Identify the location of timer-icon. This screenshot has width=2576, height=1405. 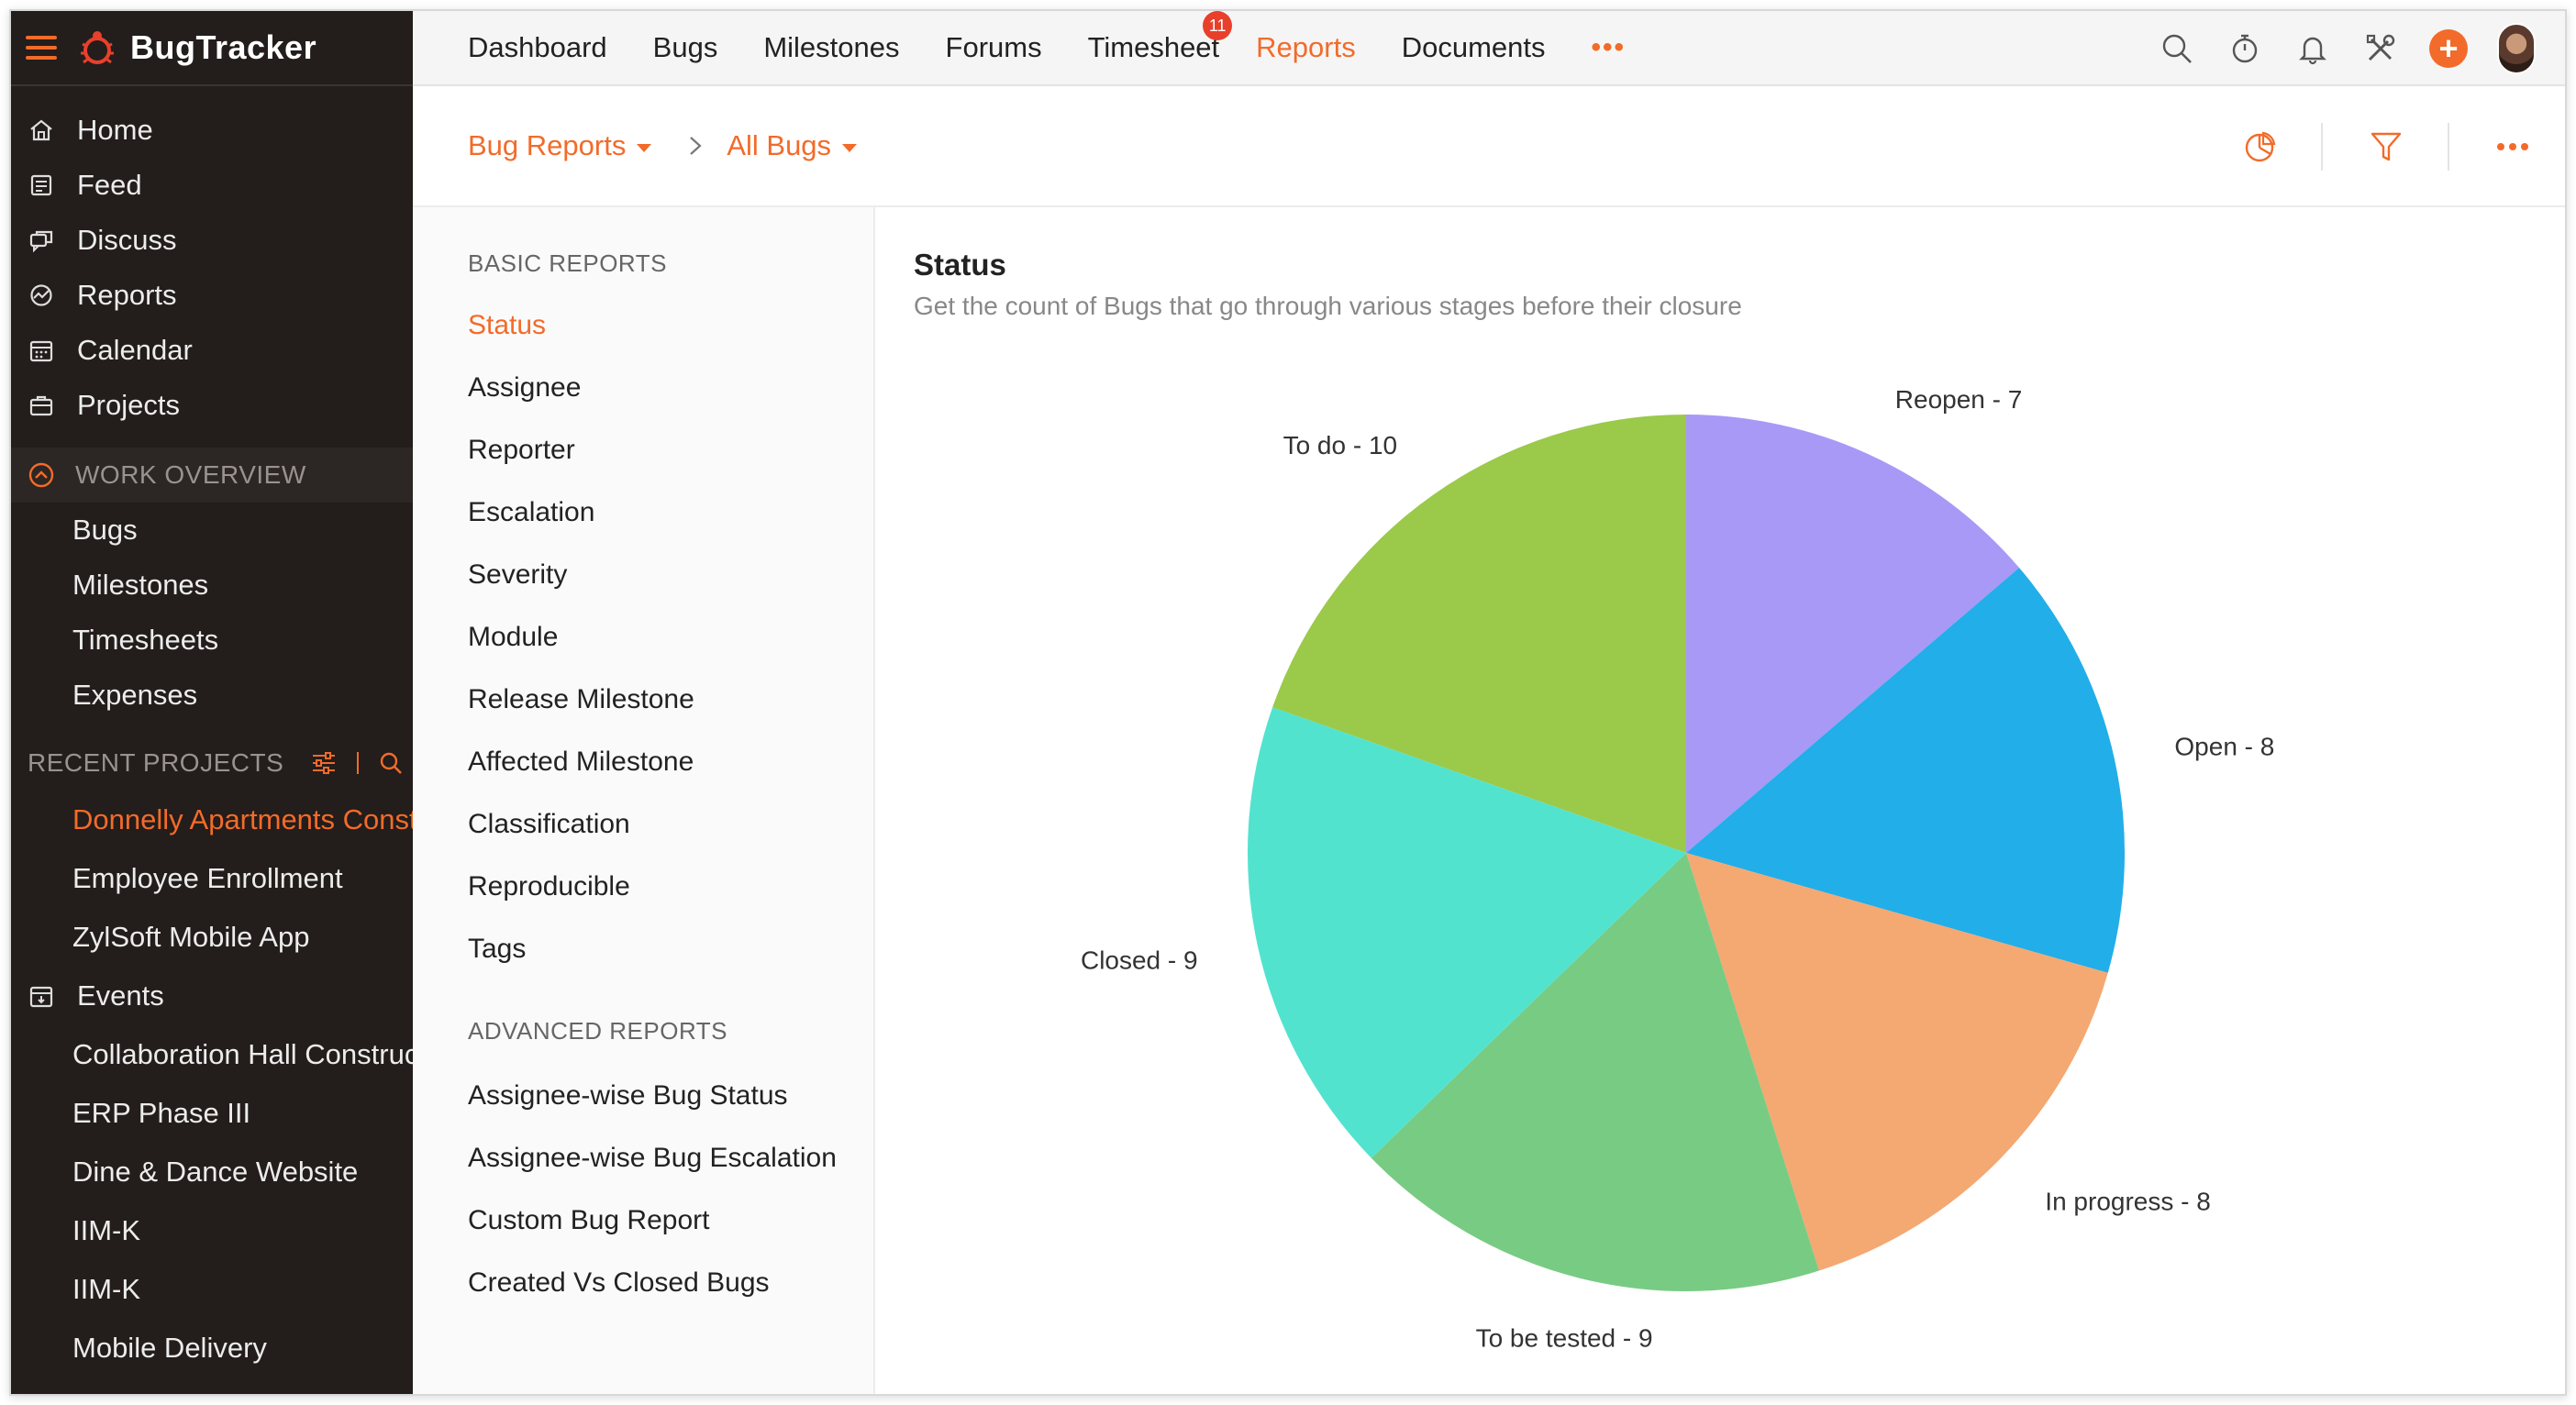
(2245, 48).